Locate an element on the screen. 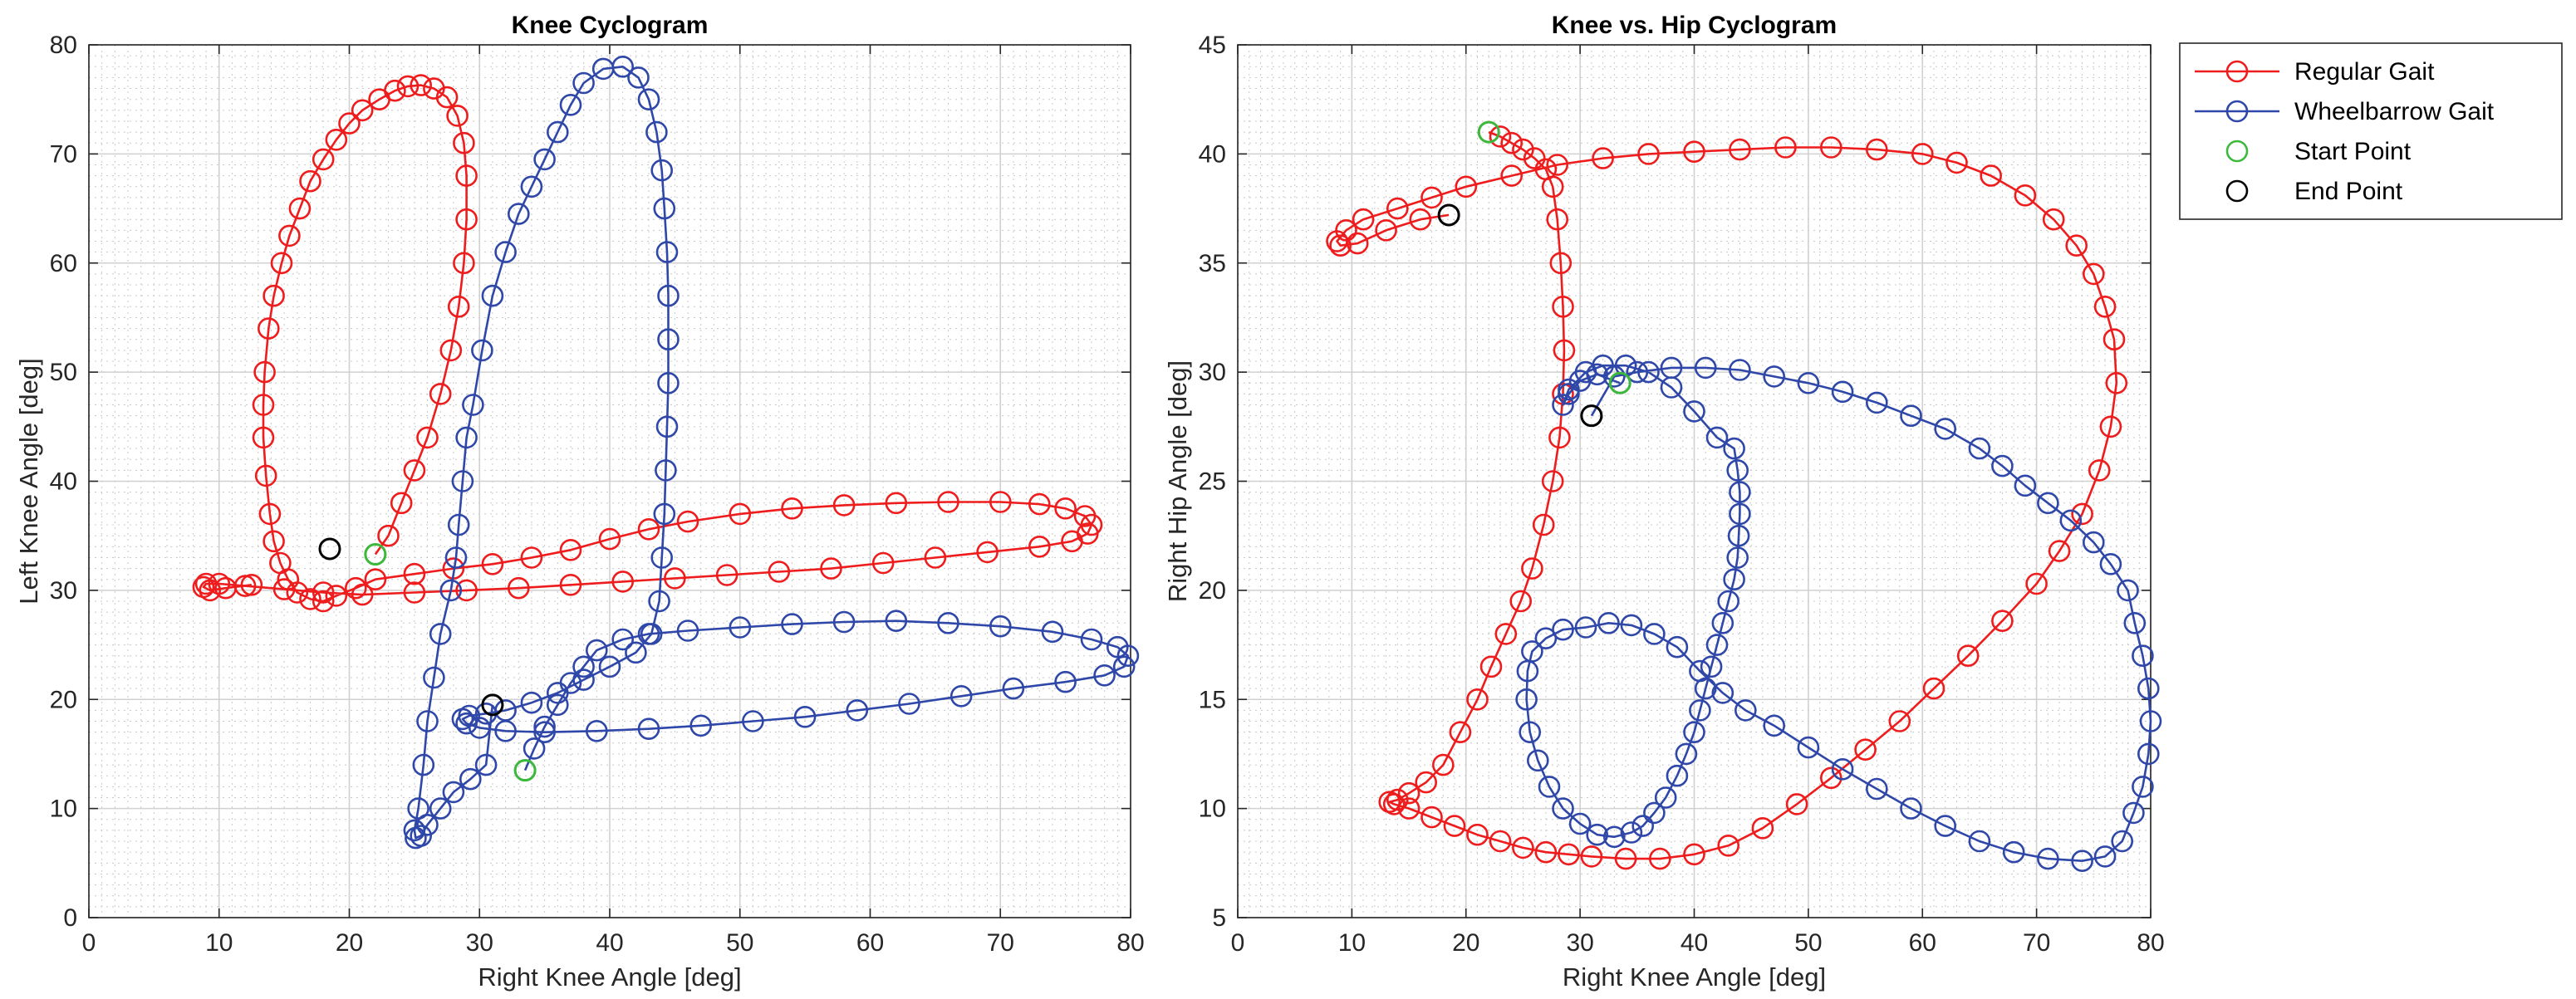 Image resolution: width=2576 pixels, height=999 pixels. x-tick-label: 80 is located at coordinates (1130, 943).